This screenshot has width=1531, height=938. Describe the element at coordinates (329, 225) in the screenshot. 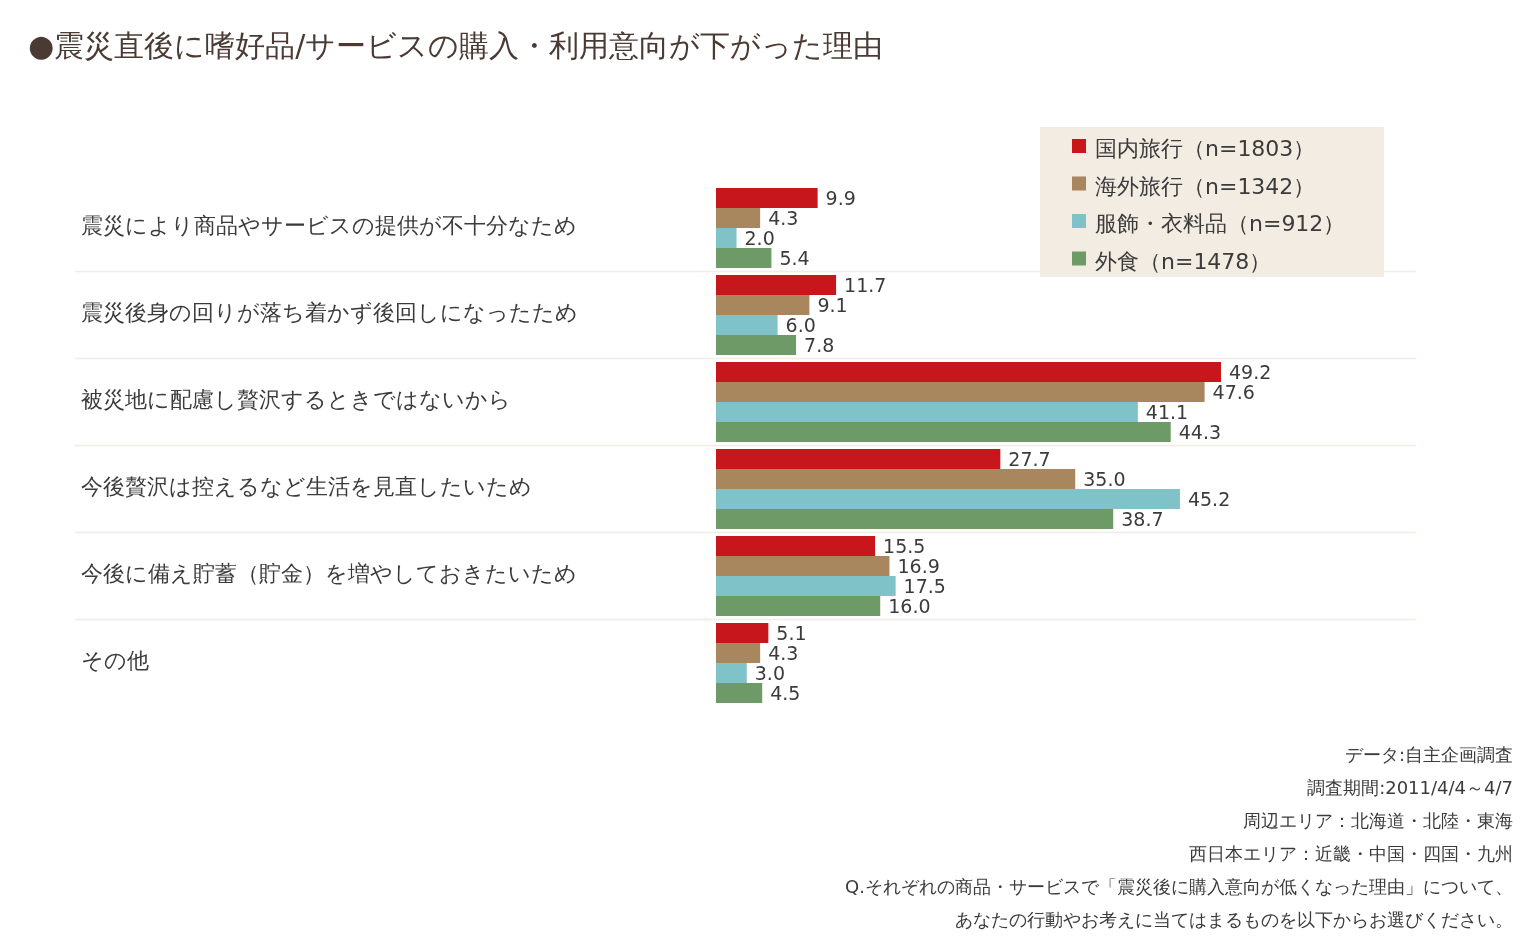

I see `y-tick-label: 震災により商品やサービスの提供が不十分なため` at that location.